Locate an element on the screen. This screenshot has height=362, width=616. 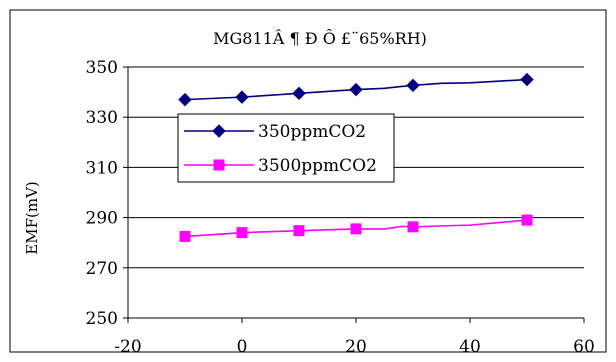
y-axis-label: EMF(mV) is located at coordinates (32, 217).